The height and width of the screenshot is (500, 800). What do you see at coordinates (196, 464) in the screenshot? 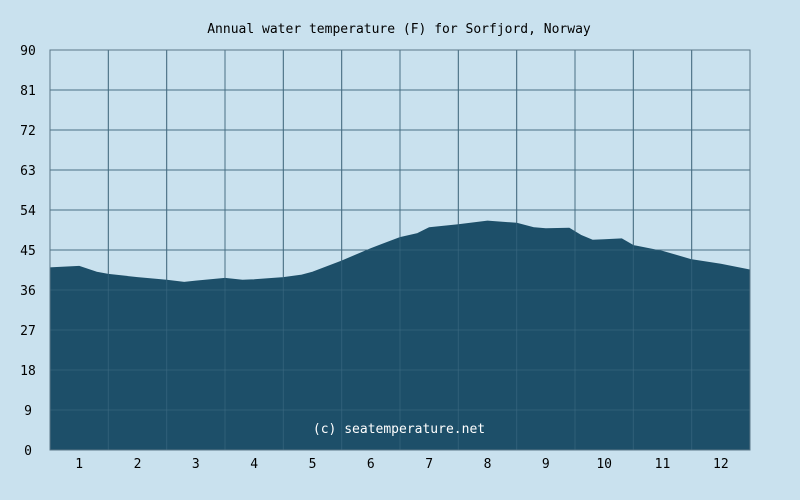
I see `x-tick-label: 3` at bounding box center [196, 464].